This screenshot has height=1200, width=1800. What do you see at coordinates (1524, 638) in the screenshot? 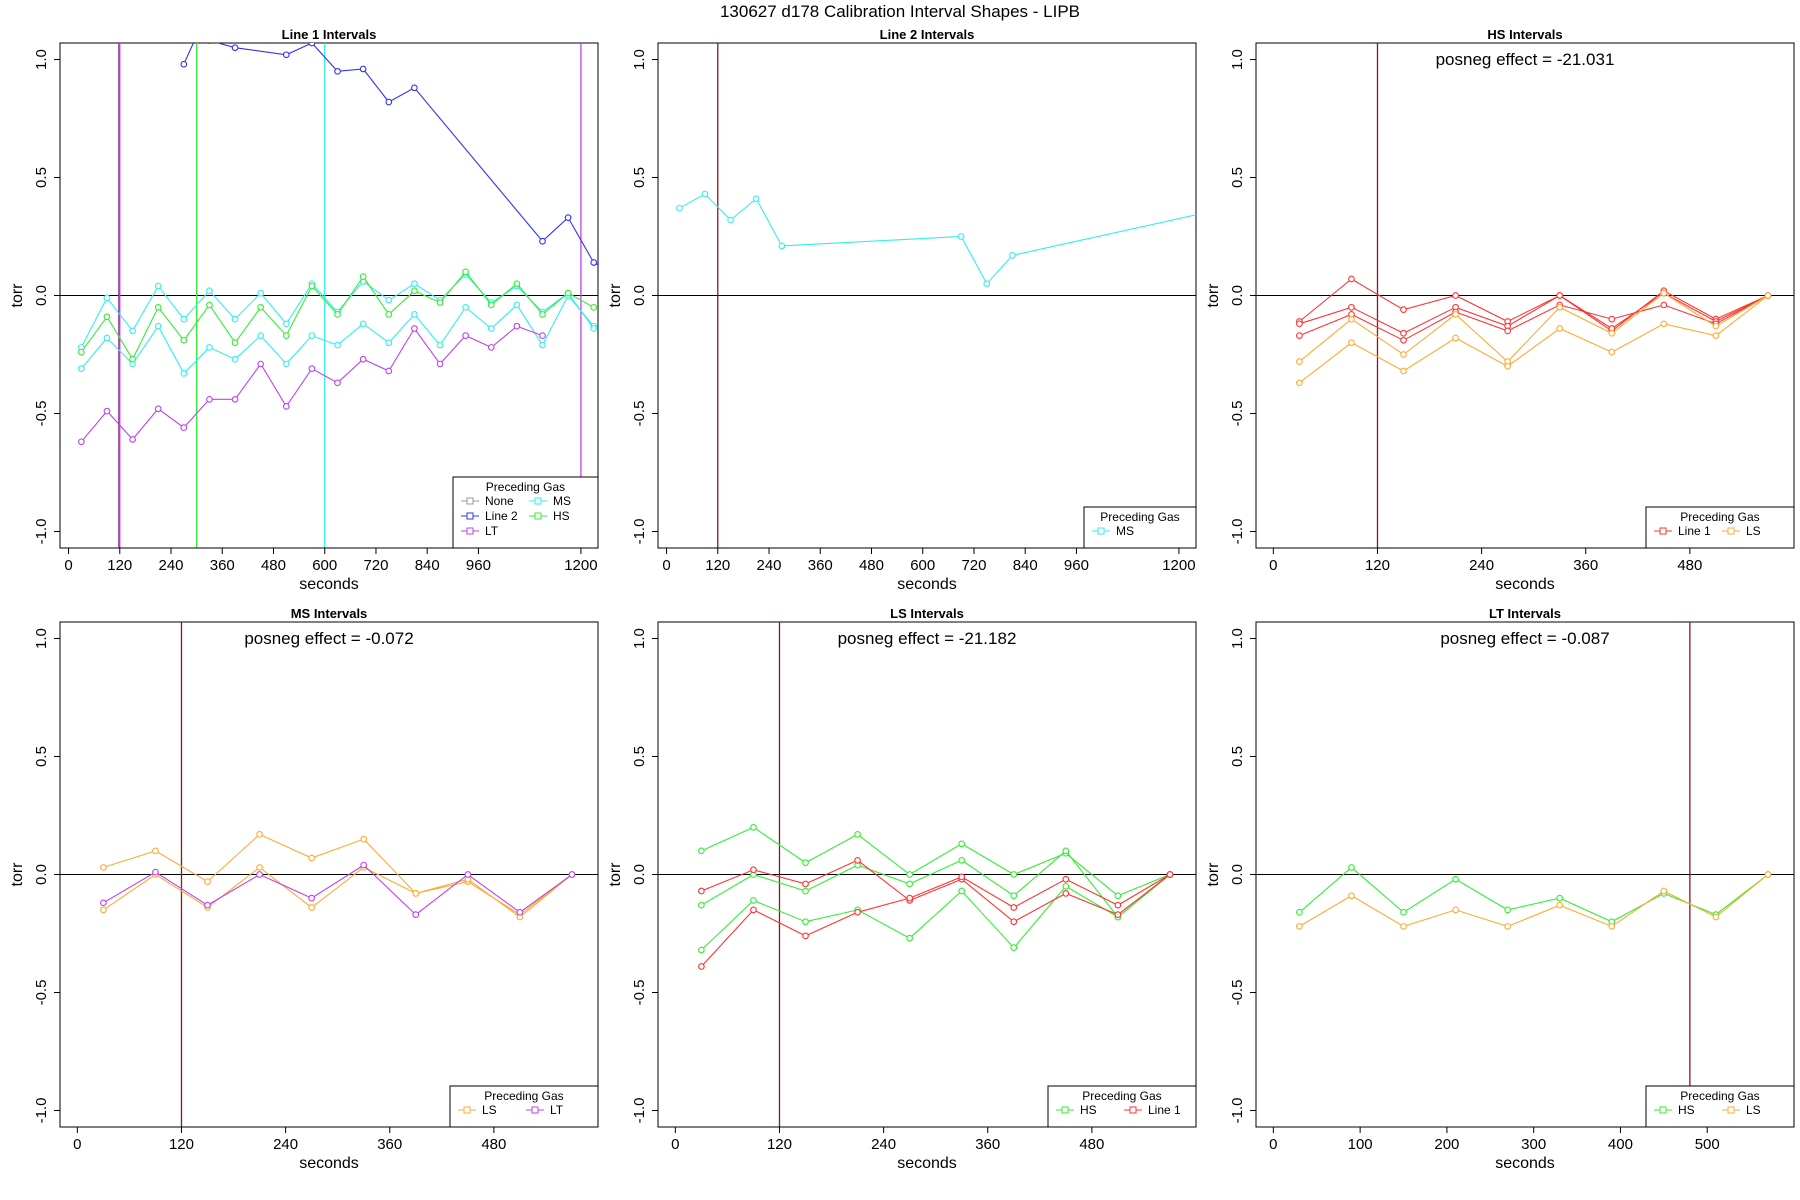
I see `posneg-effect-annotation: posneg effect = -0.087` at bounding box center [1524, 638].